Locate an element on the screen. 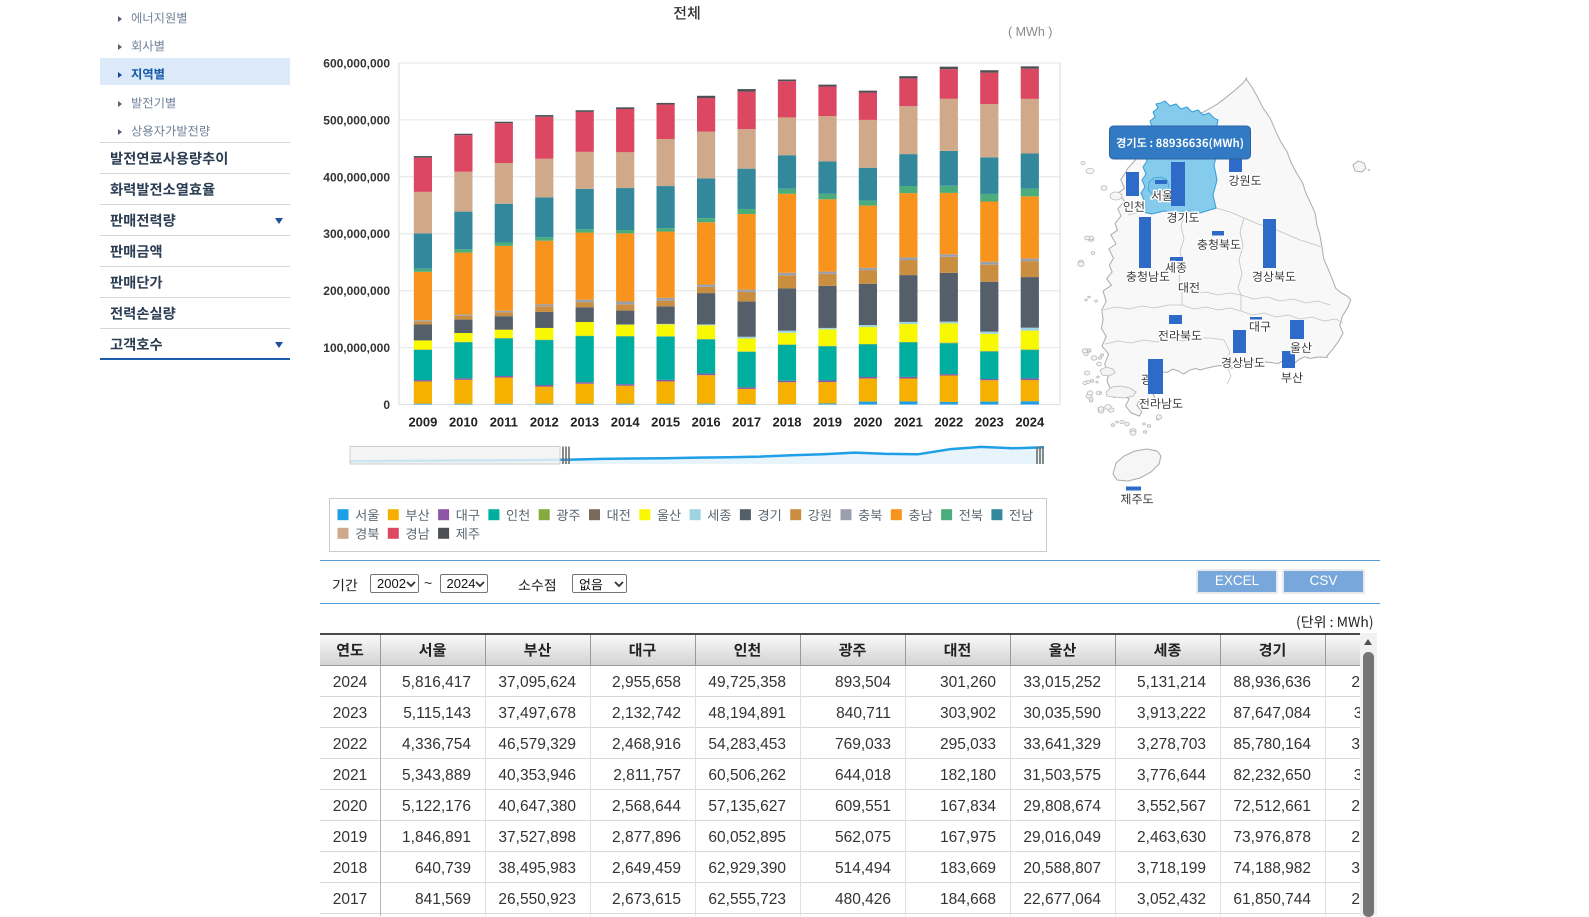 The height and width of the screenshot is (917, 1589). svg-text: 600,000,000 is located at coordinates (356, 64).